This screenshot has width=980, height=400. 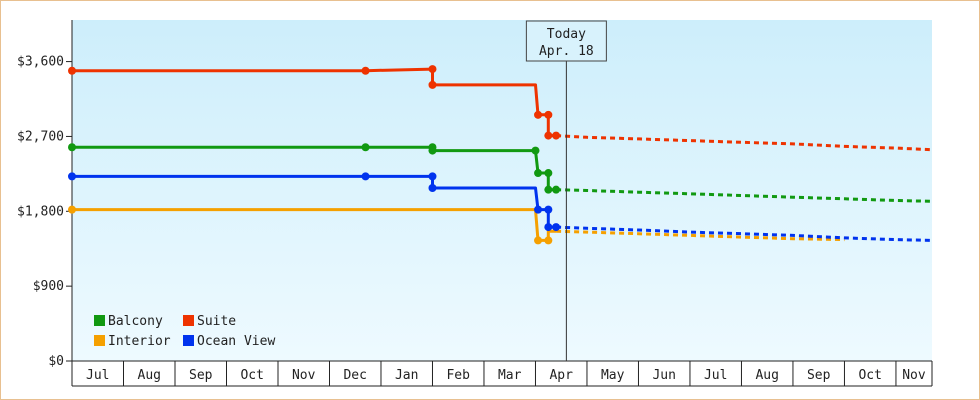 I want to click on legend-label-ocean-view: Ocean View, so click(x=236, y=341).